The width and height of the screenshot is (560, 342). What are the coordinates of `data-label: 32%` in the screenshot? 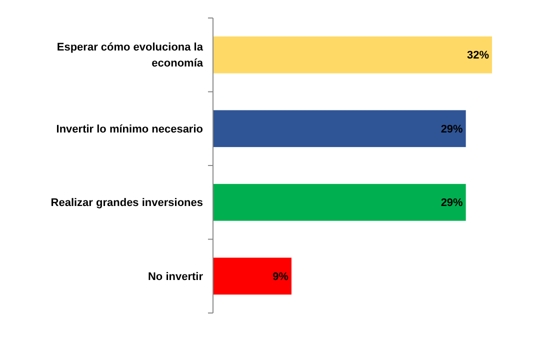 It's located at (478, 56).